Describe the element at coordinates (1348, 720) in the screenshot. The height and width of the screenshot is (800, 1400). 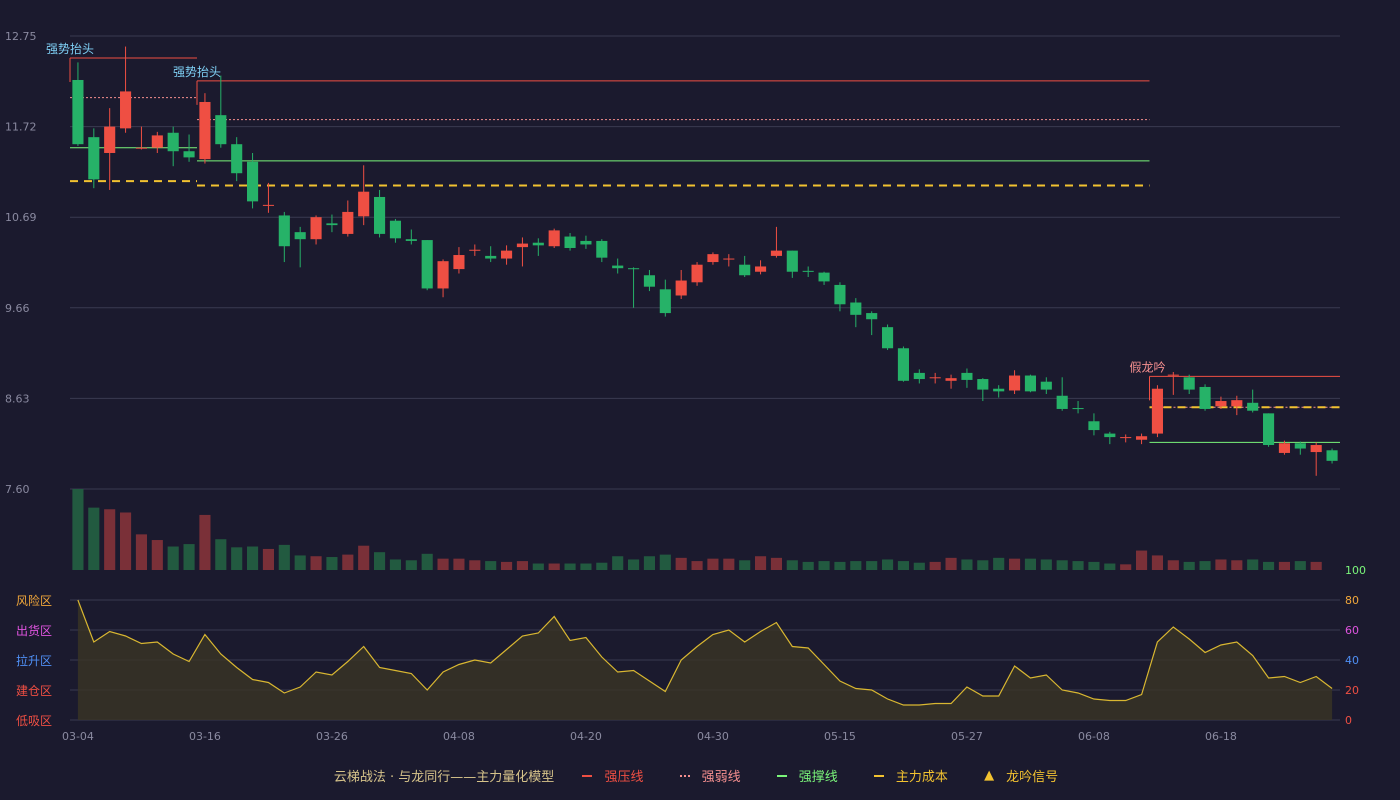
I see `indicator-tick-label: 0` at that location.